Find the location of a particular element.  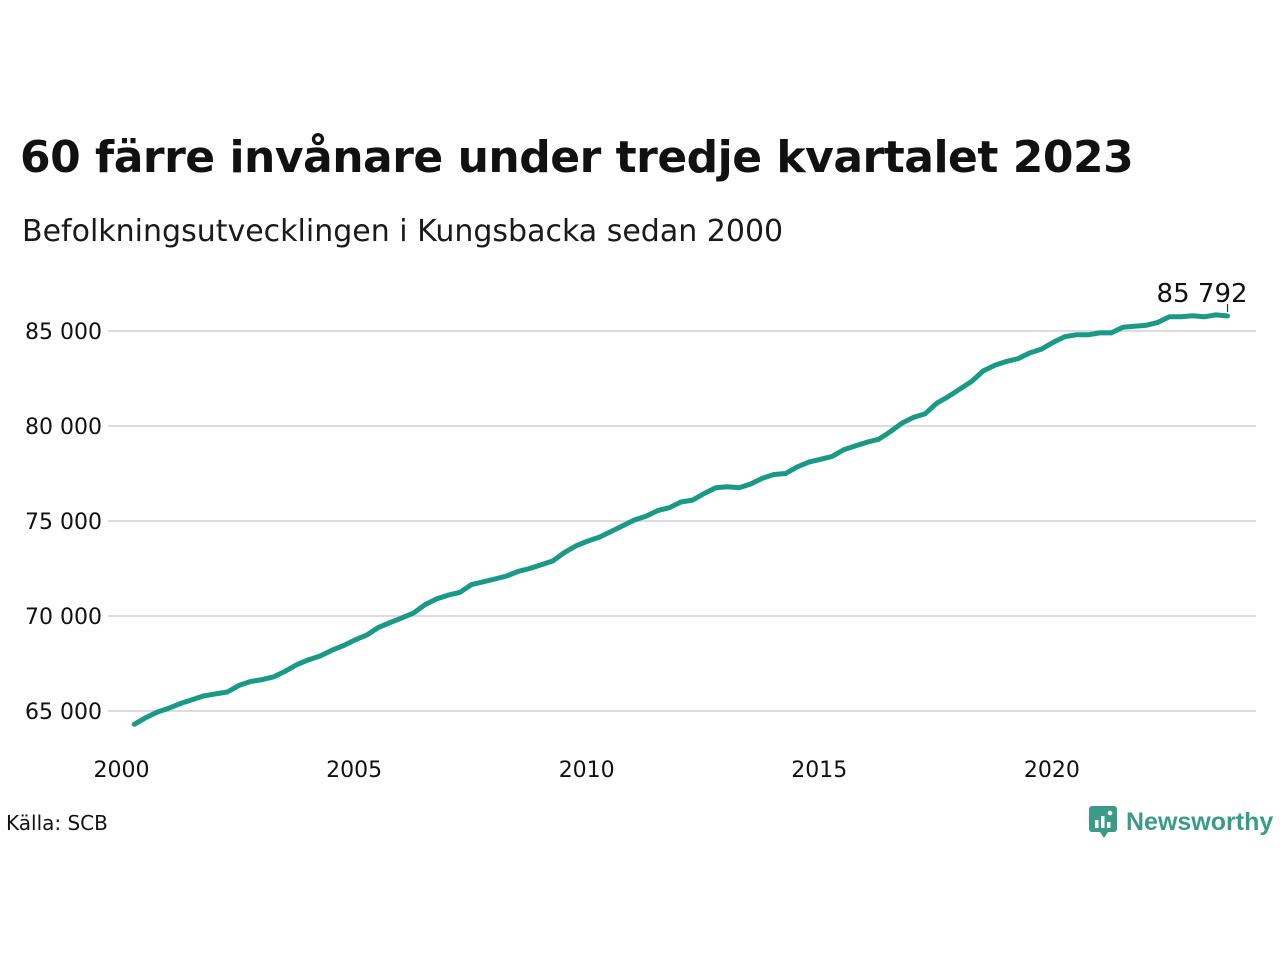

x-tick-label: 2015 is located at coordinates (819, 770).